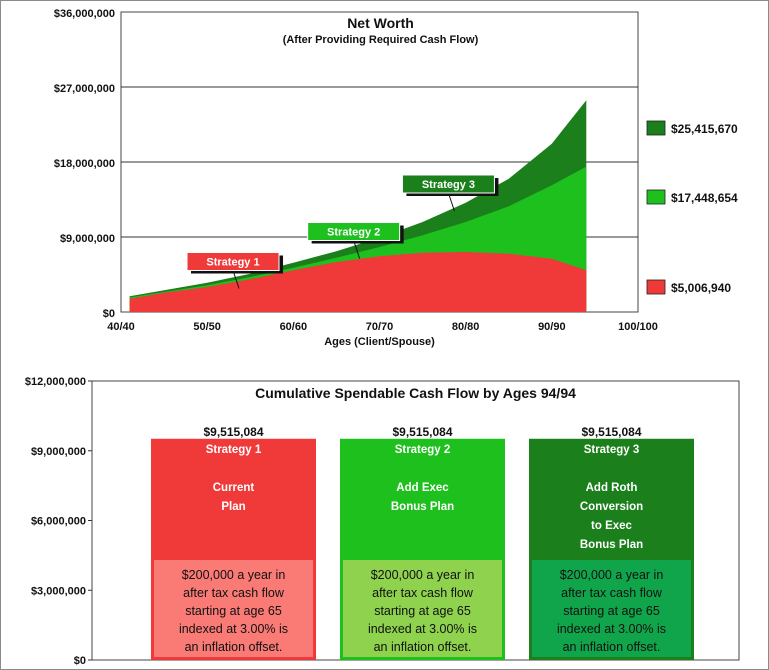 The image size is (769, 670). I want to click on legend-label: $5,006,940, so click(701, 288).